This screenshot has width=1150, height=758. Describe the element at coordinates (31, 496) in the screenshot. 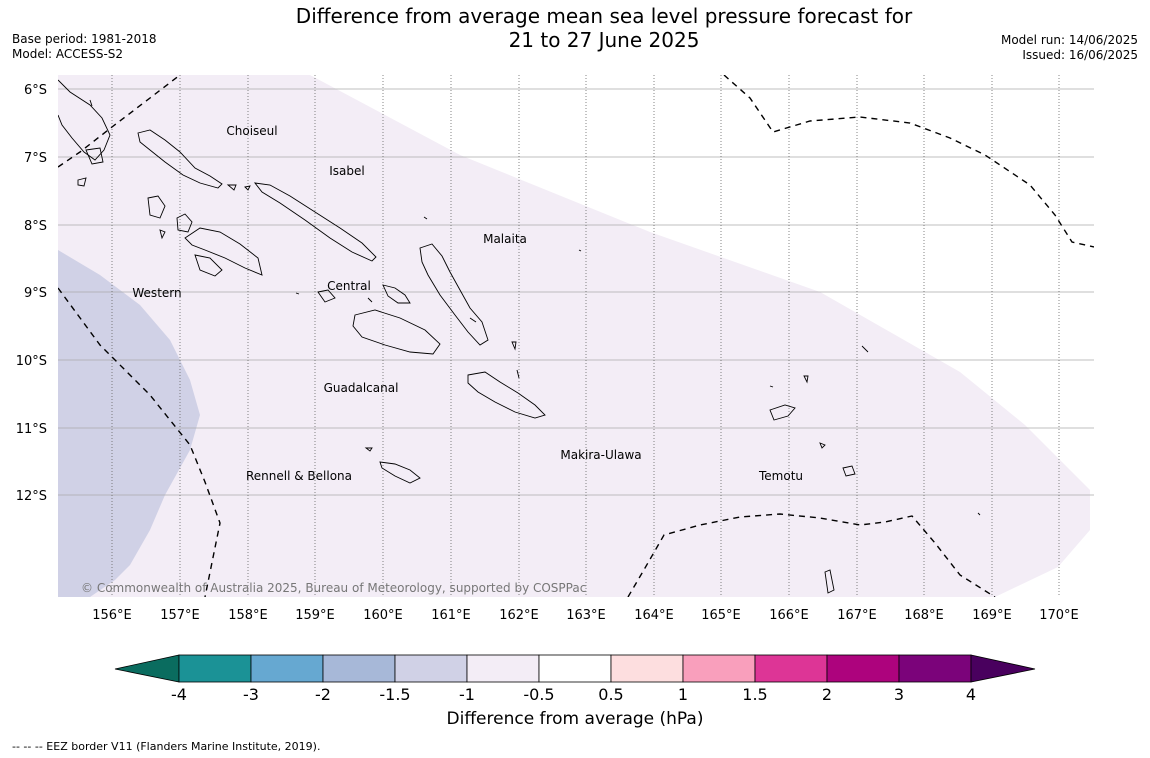

I see `lat-label-12s: 12°S` at that location.